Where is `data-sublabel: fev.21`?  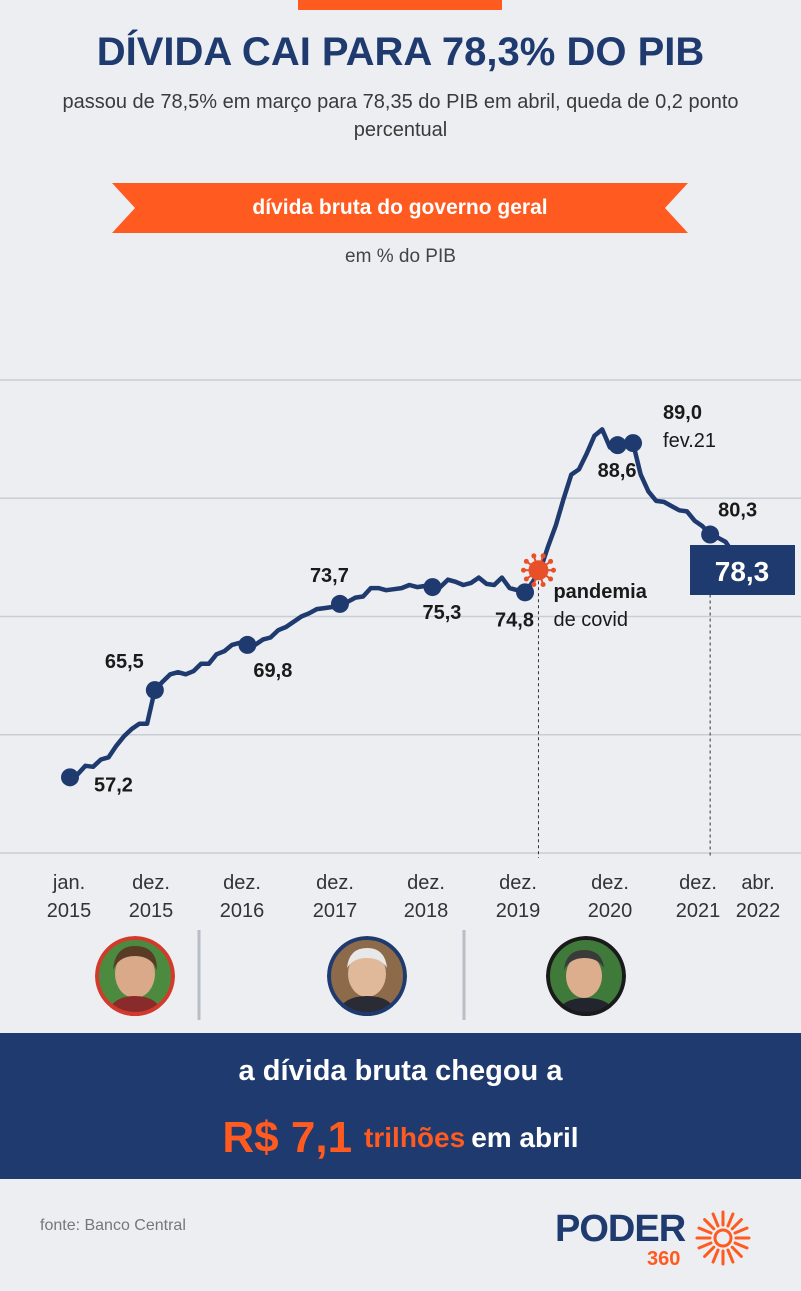 data-sublabel: fev.21 is located at coordinates (689, 441).